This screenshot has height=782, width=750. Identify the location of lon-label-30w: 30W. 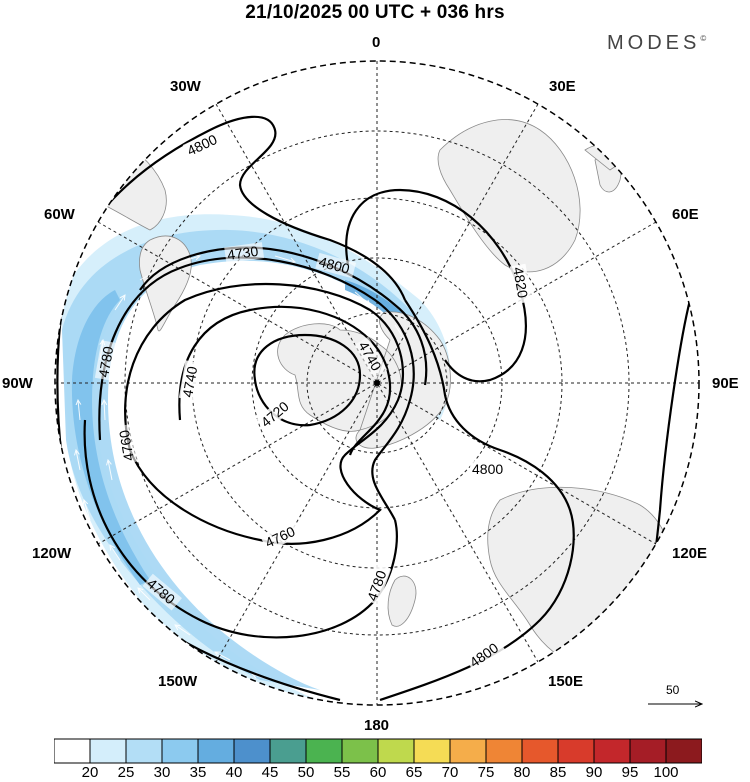
(185, 86).